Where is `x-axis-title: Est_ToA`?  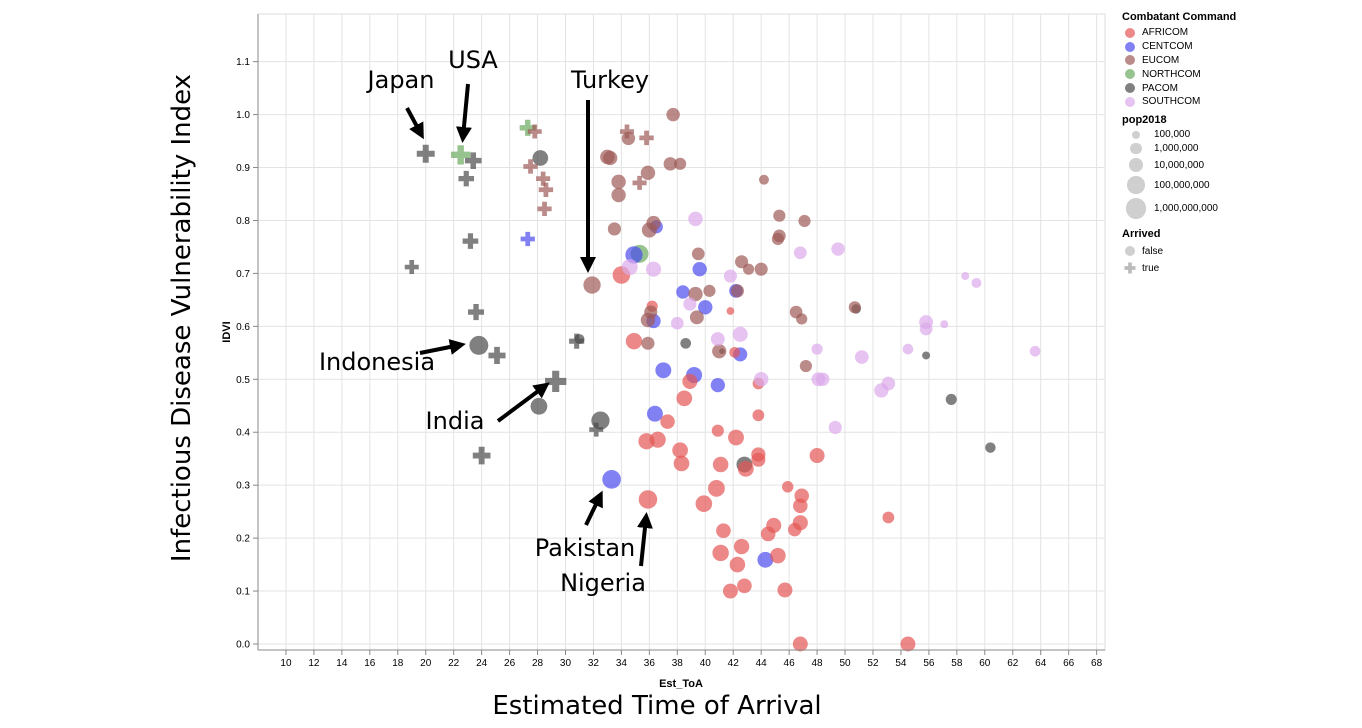
x-axis-title: Est_ToA is located at coordinates (681, 684).